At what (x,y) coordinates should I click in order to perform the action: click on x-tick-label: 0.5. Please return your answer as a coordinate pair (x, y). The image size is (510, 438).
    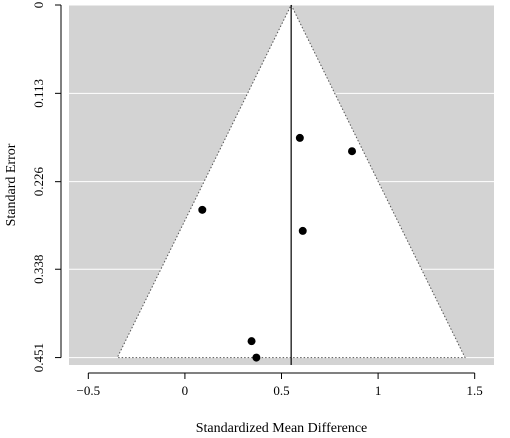
    Looking at the image, I should click on (281, 390).